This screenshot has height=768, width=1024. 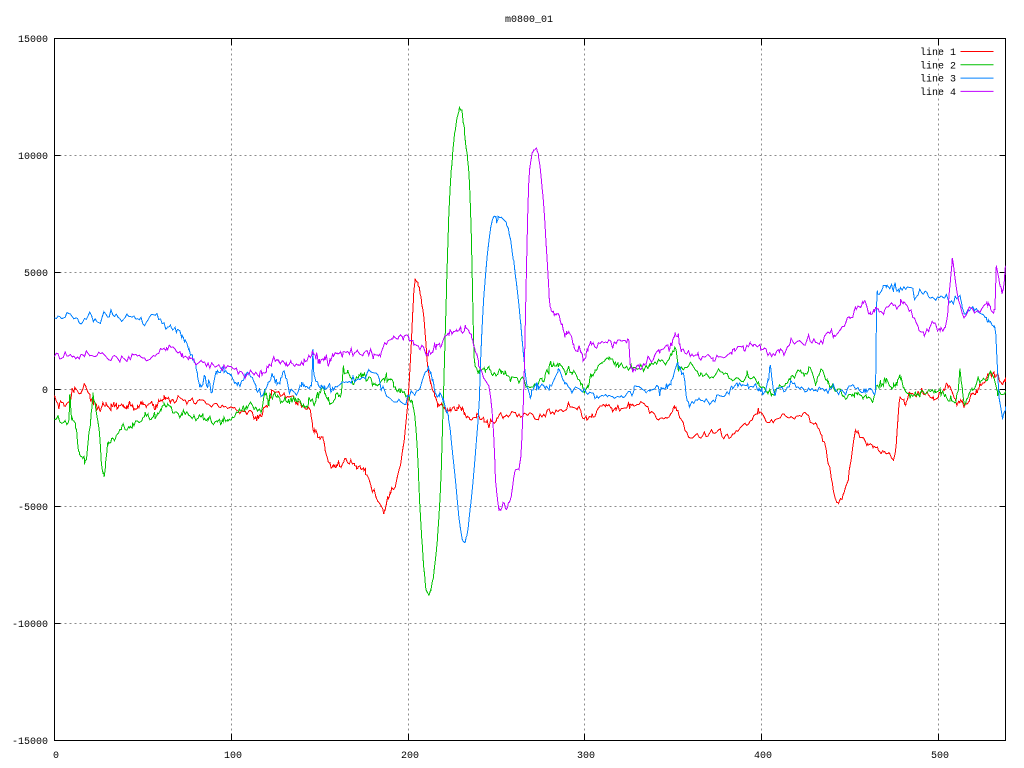 I want to click on svg-text: line 2, so click(x=938, y=66).